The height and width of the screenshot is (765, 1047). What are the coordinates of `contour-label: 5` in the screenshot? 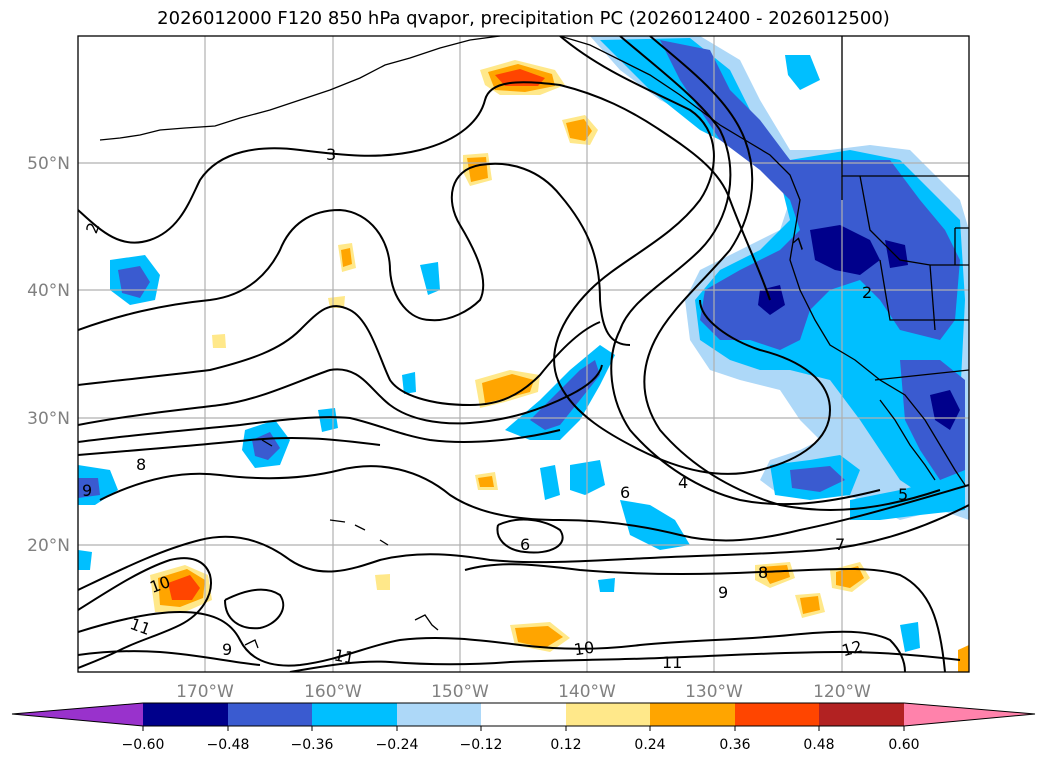 It's located at (903, 494).